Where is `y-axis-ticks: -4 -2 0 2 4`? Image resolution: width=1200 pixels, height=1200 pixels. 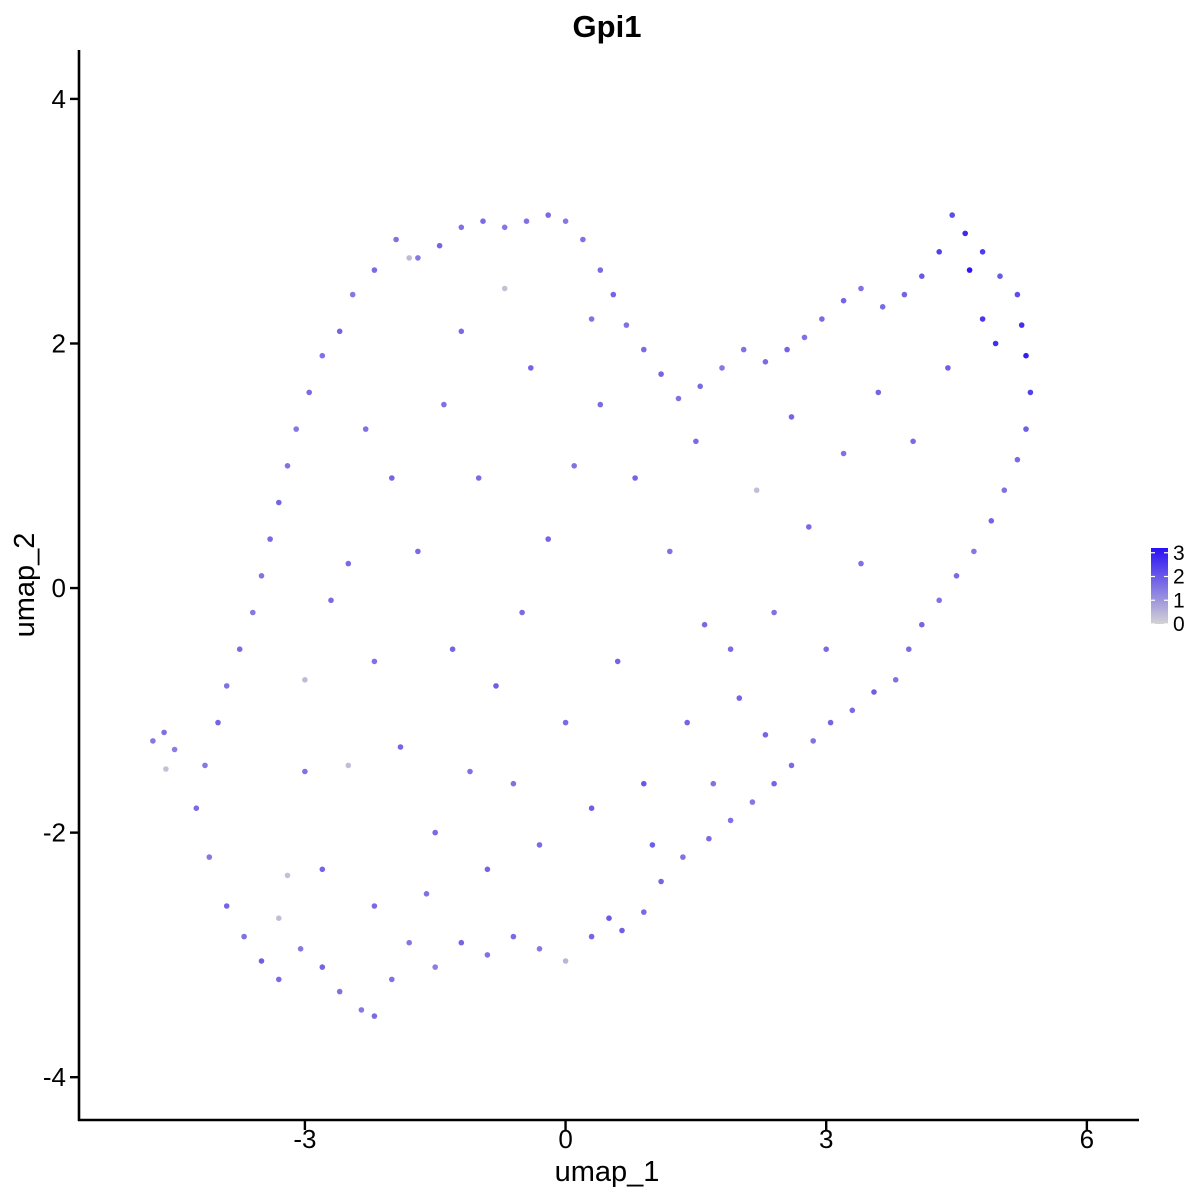
y-axis-ticks: -4 -2 0 2 4 is located at coordinates (61, 588).